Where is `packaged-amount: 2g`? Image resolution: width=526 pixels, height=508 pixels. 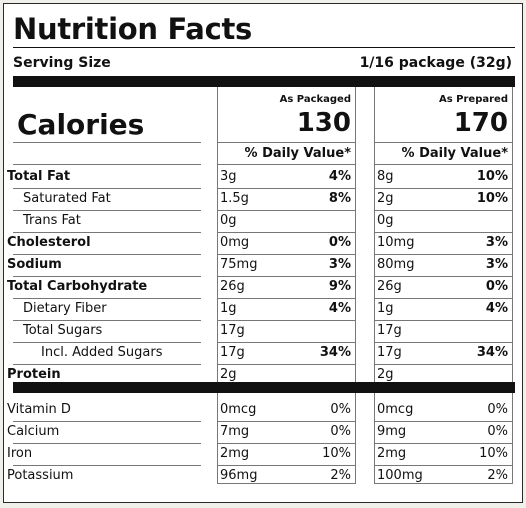
packaged-amount: 2g is located at coordinates (228, 374).